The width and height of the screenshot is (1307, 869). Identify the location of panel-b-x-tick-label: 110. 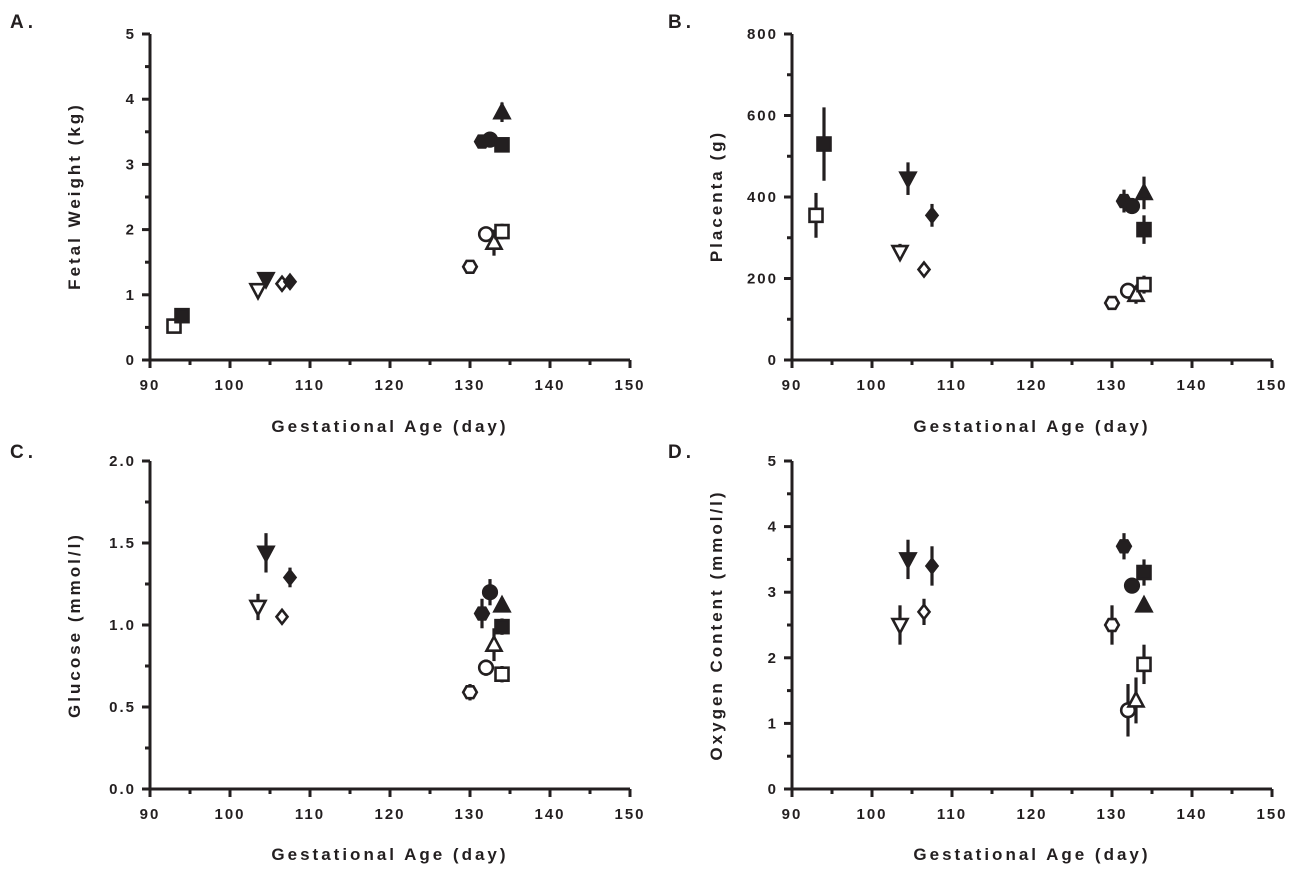
(952, 385).